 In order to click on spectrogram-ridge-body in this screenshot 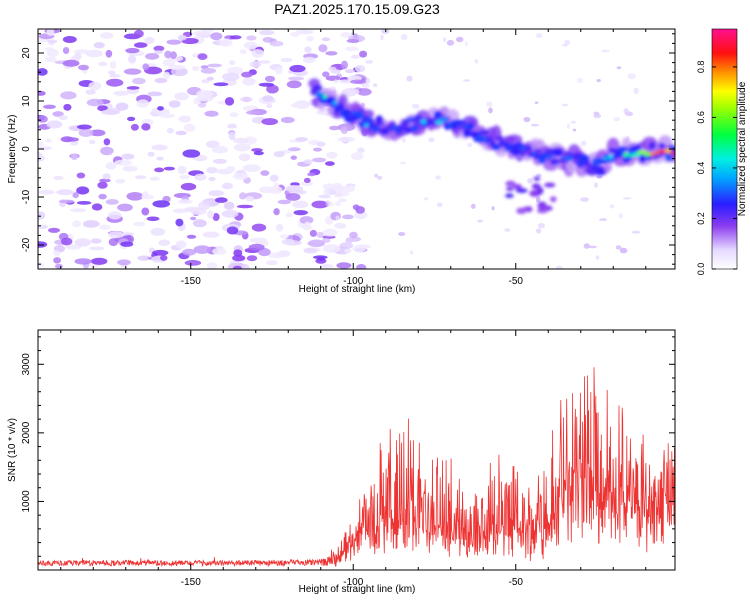, I will do `click(652, 145)`.